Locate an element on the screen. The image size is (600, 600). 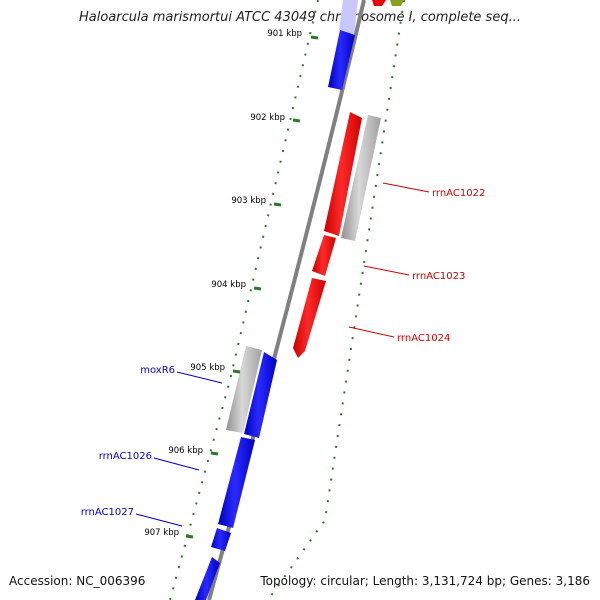
tick-label: 905 kbp is located at coordinates (207, 368).